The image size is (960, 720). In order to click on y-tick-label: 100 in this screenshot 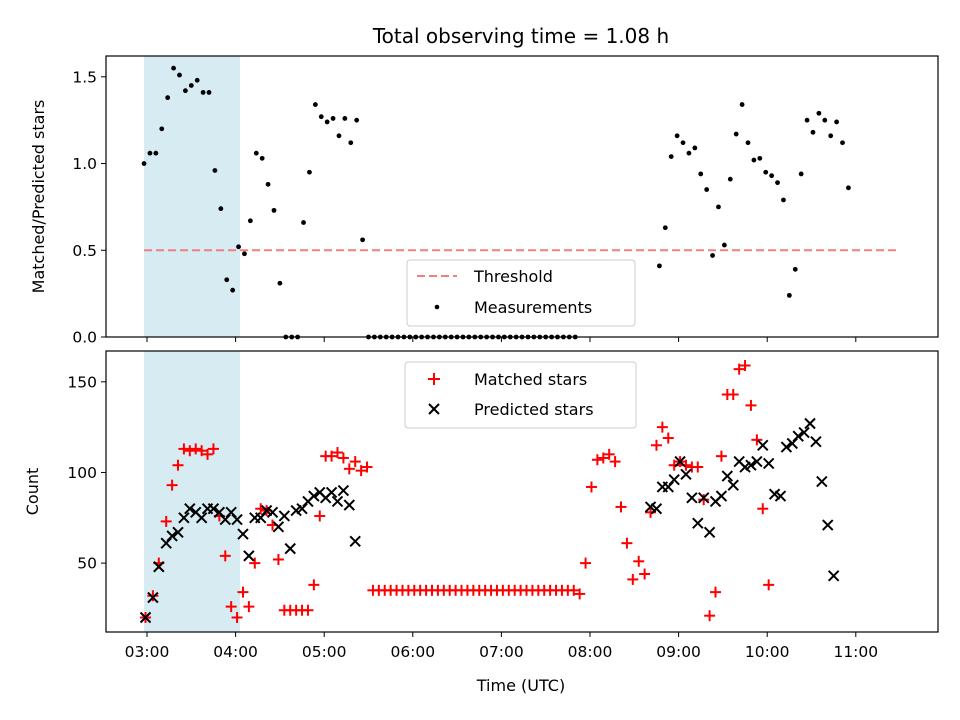, I will do `click(82, 473)`.